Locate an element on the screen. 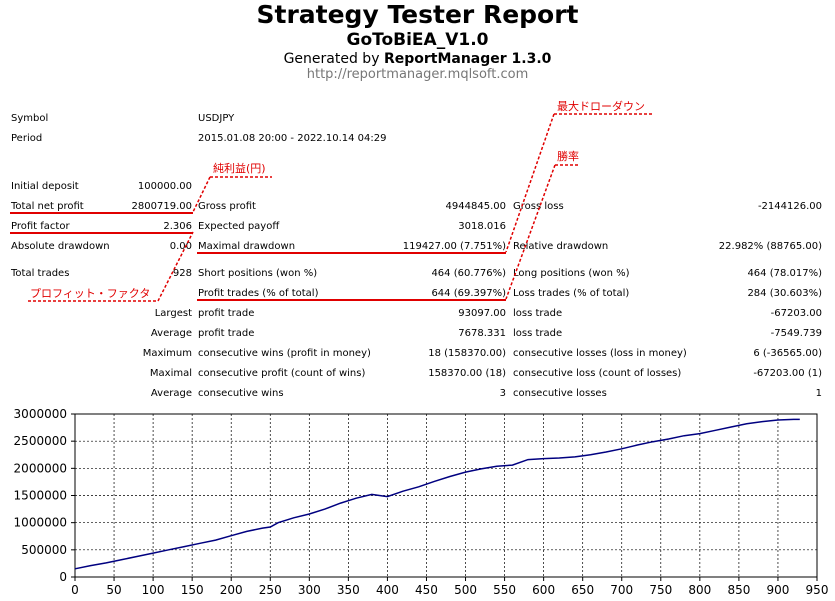  loss-trades-label: Loss trades (% of total) is located at coordinates (571, 293).